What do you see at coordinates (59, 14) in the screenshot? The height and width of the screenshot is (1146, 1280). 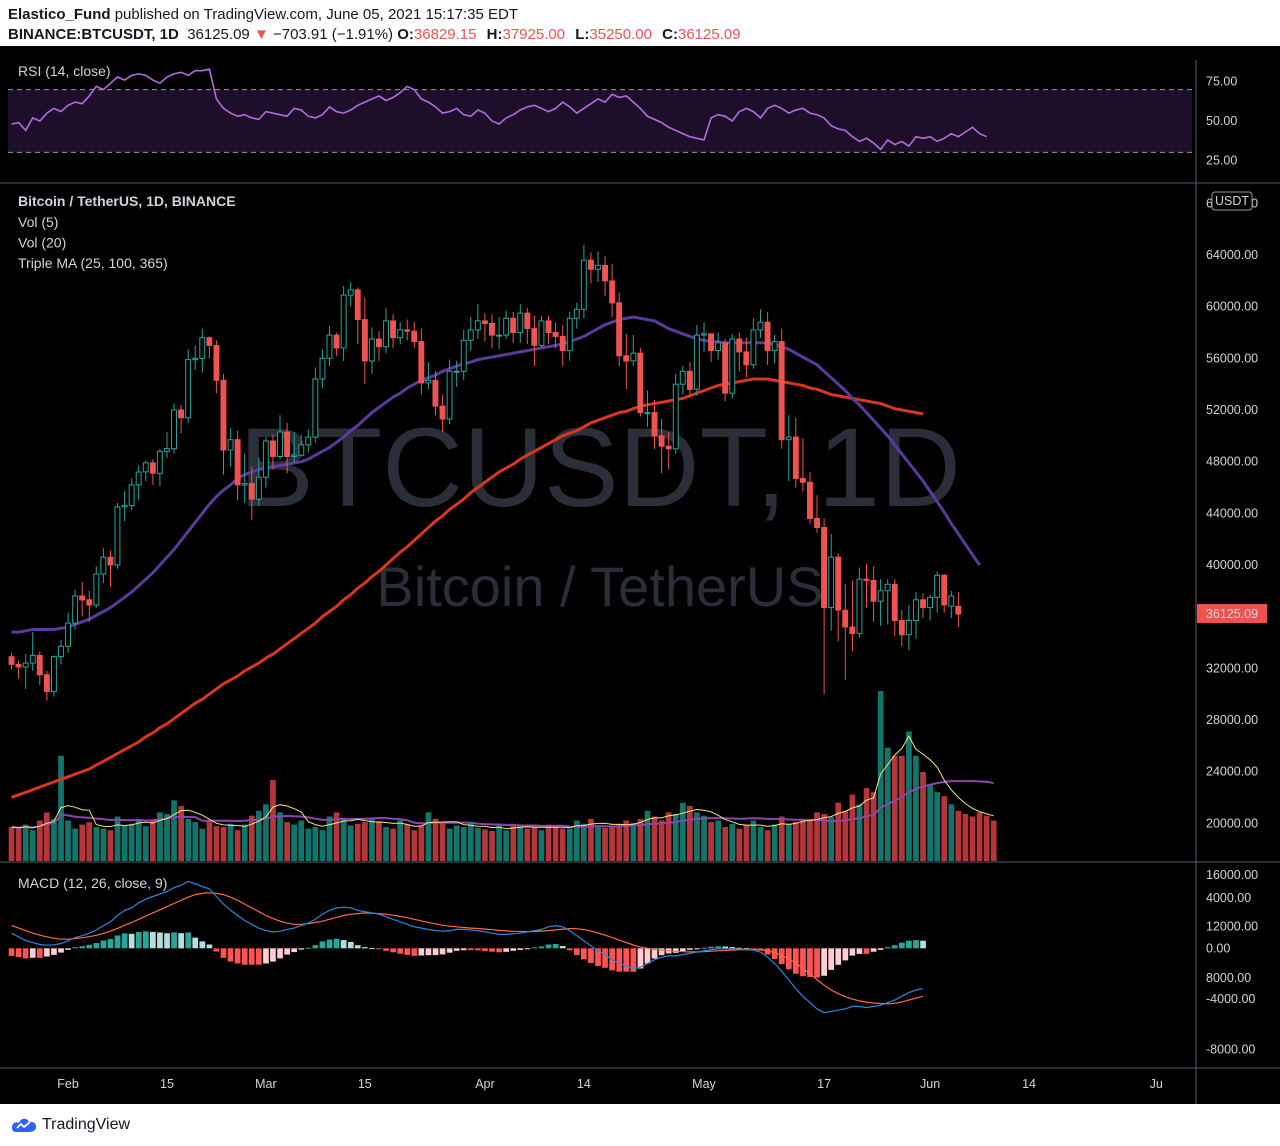 I see `author-name: Elastico_Fund` at bounding box center [59, 14].